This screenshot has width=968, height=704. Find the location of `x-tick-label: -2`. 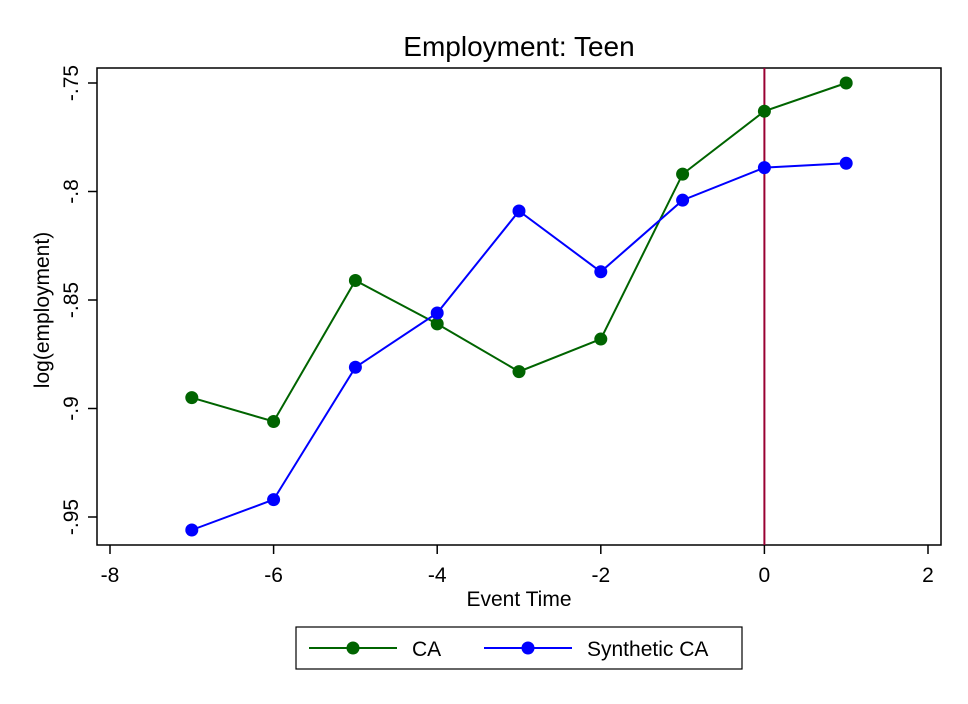

x-tick-label: -2 is located at coordinates (600, 575).